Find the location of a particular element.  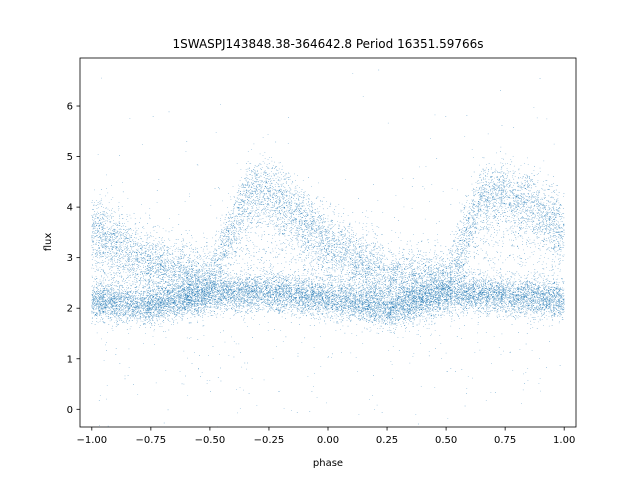

x-tick-label: −0.25 is located at coordinates (269, 440).